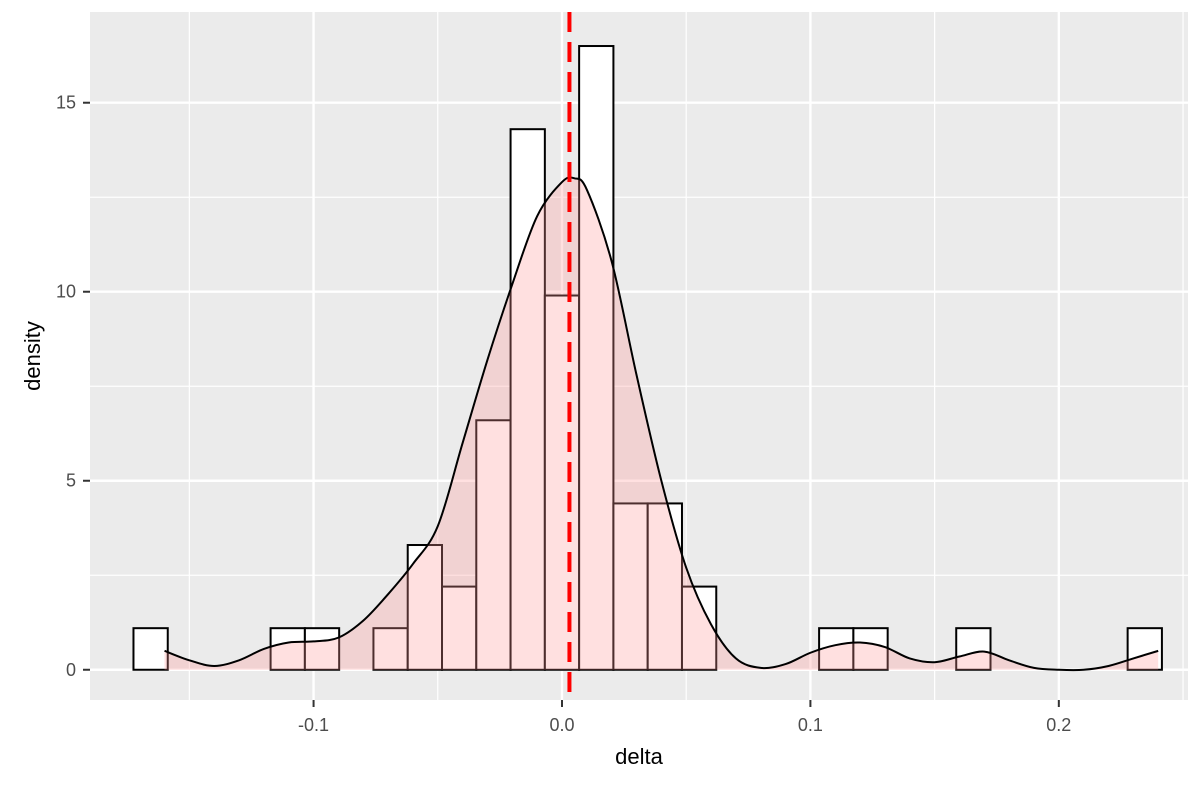 This screenshot has height=787, width=1200. I want to click on y-tick-label: 15, so click(66, 103).